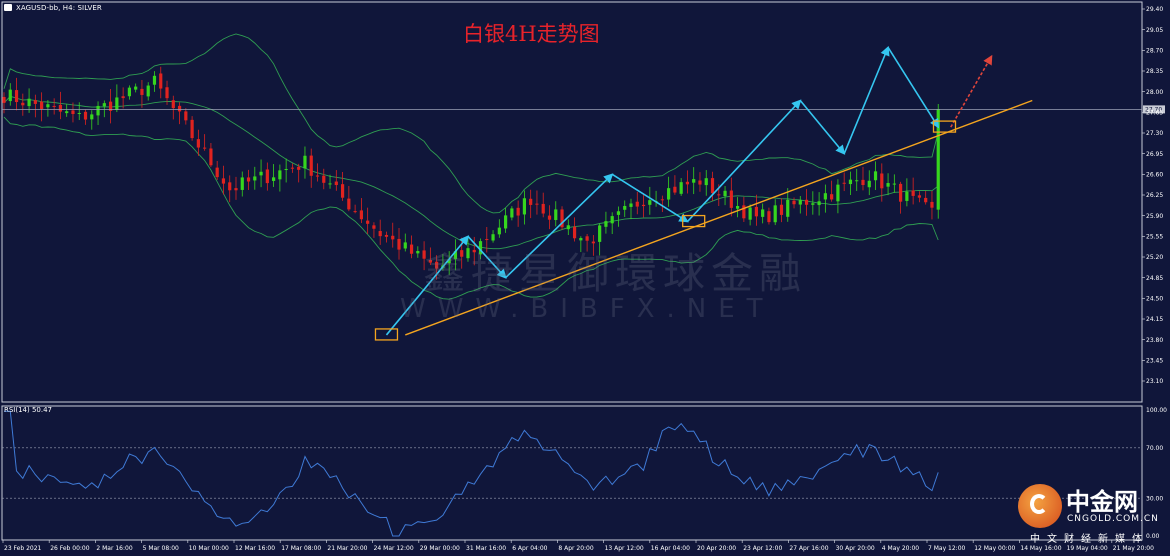 This screenshot has height=556, width=1170. Describe the element at coordinates (1102, 502) in the screenshot. I see `brand-name: 中金网` at that location.